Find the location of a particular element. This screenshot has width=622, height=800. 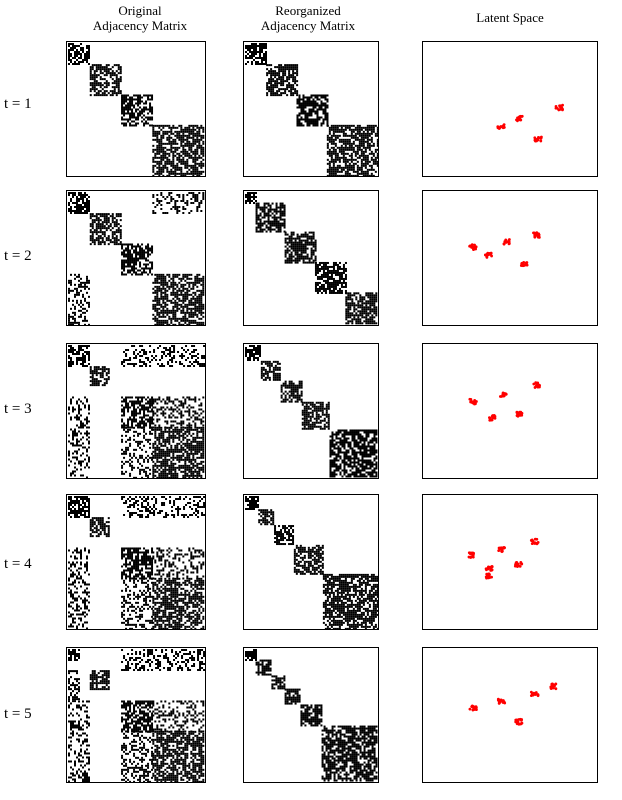

header-latent: Latent Space is located at coordinates (510, 17).